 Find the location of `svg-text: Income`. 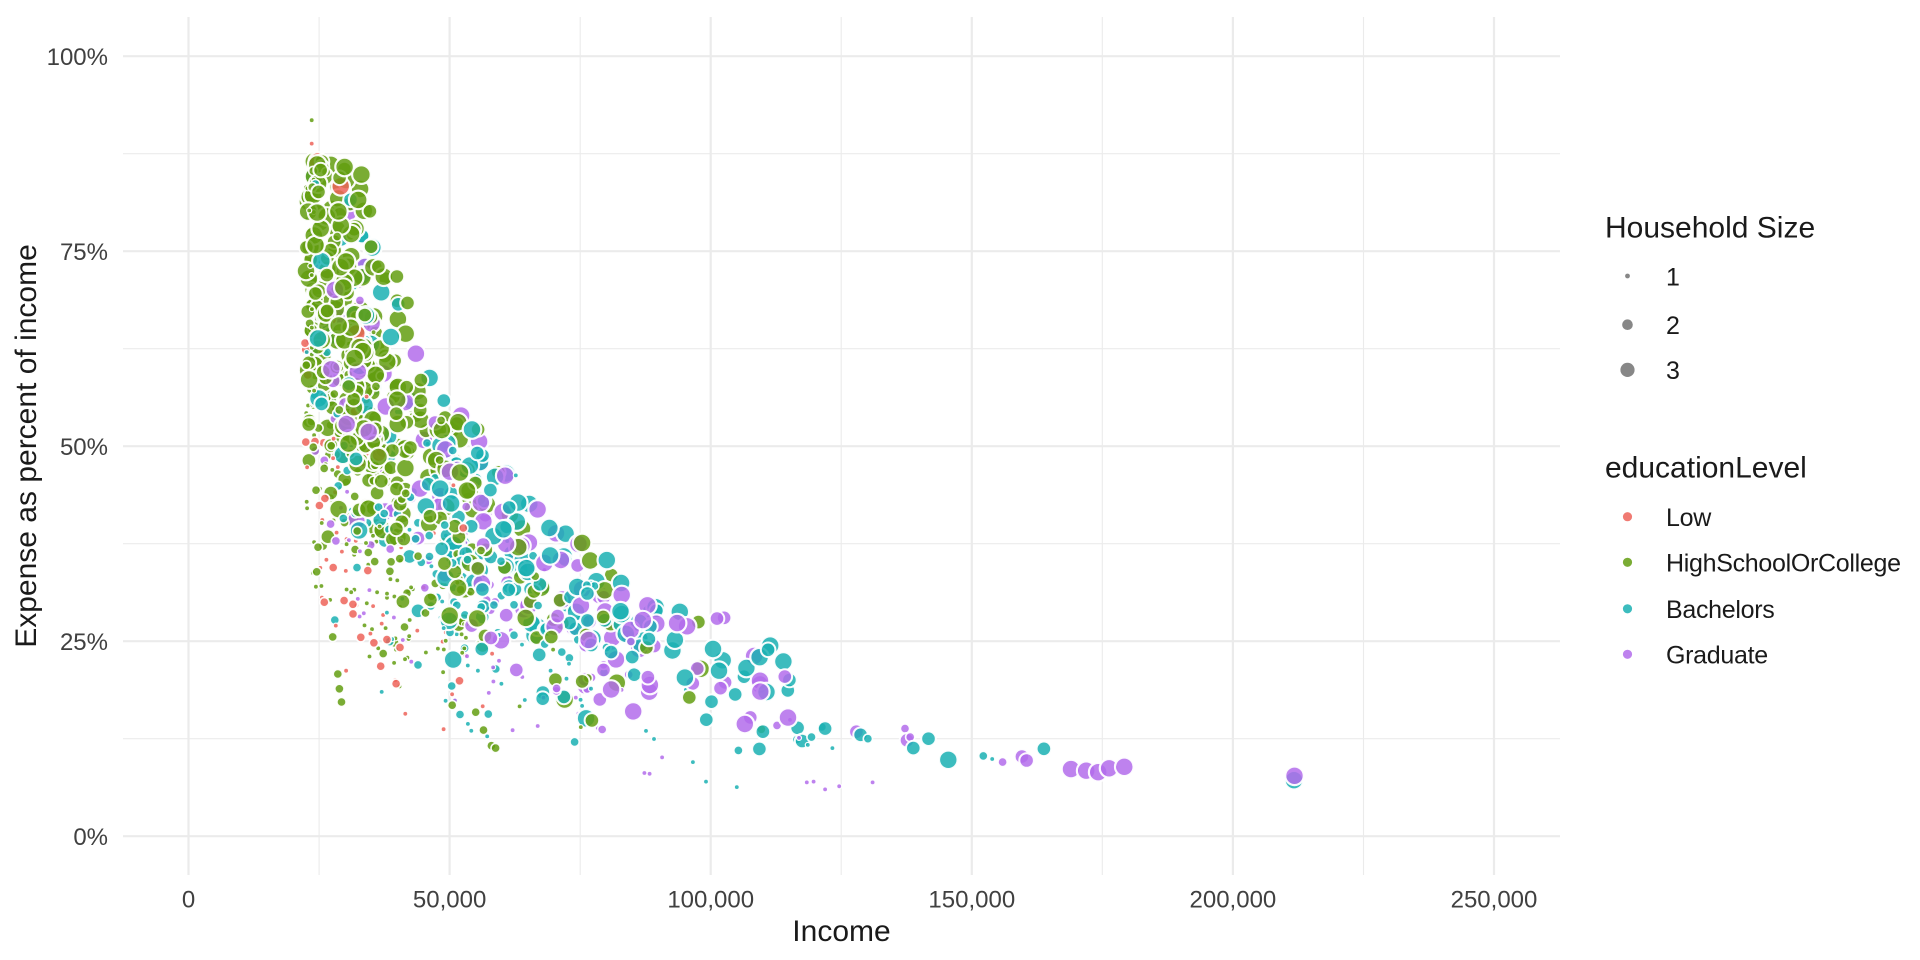

svg-text: Income is located at coordinates (841, 931).